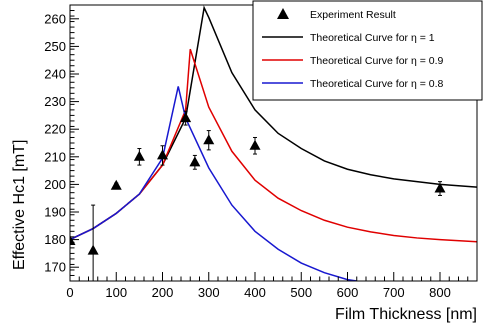 The width and height of the screenshot is (484, 327). I want to click on legend-label-eta-0.9: Theoretical Curve for η = 0.9, so click(377, 61).